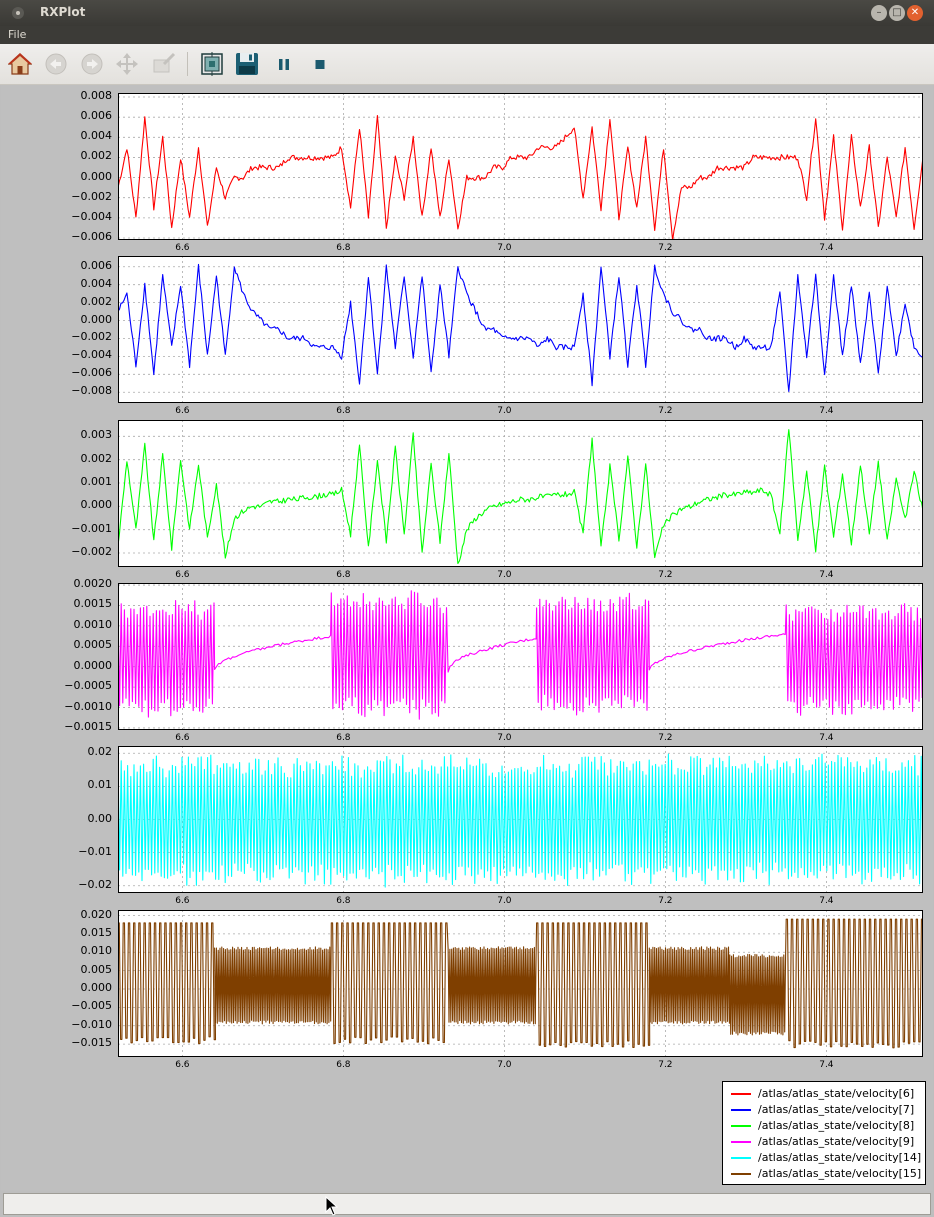 The height and width of the screenshot is (1217, 934). I want to click on legend-entry: /atlas/atlas_state/velocity[14], so click(825, 1158).